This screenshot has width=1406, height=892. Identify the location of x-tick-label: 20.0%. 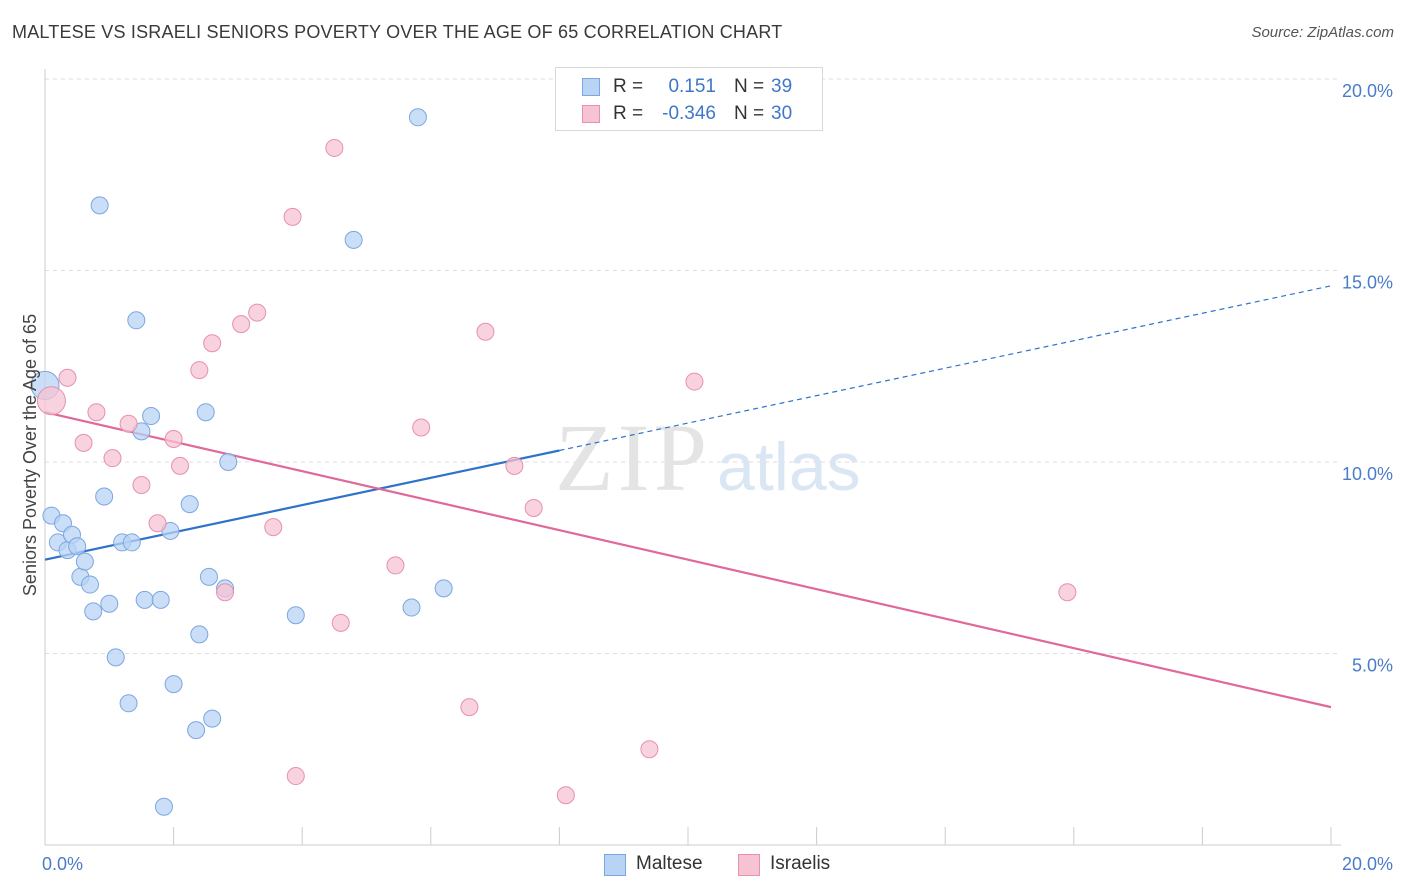
(1367, 864).